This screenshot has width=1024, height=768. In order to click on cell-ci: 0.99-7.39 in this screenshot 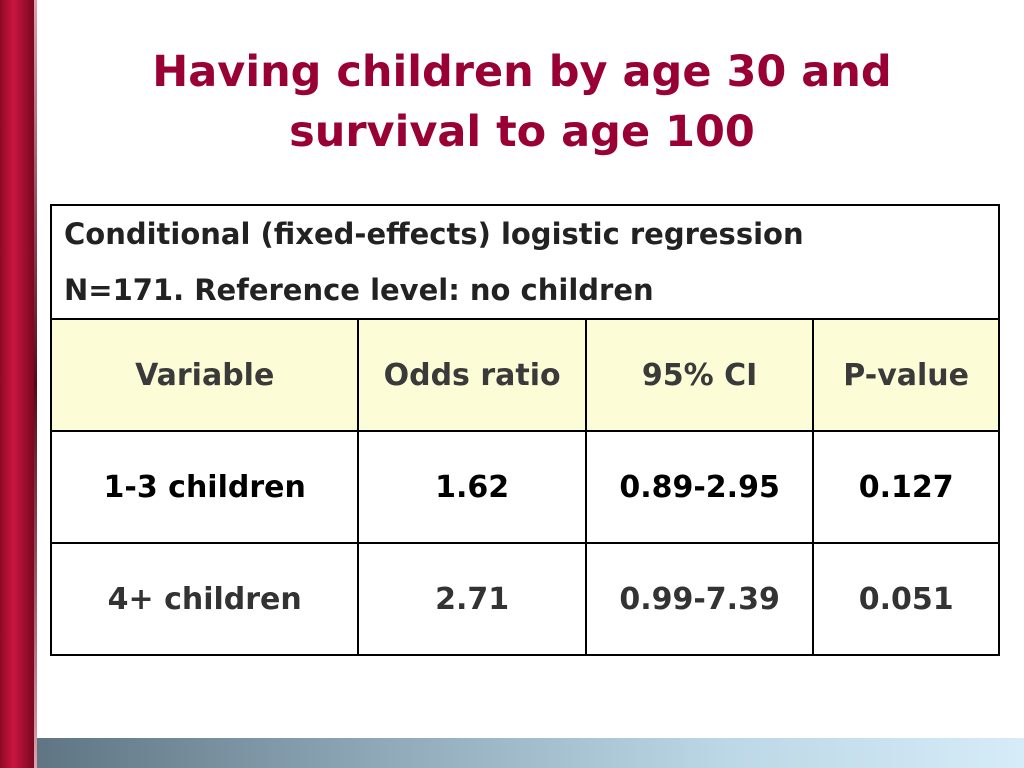, I will do `click(699, 599)`.